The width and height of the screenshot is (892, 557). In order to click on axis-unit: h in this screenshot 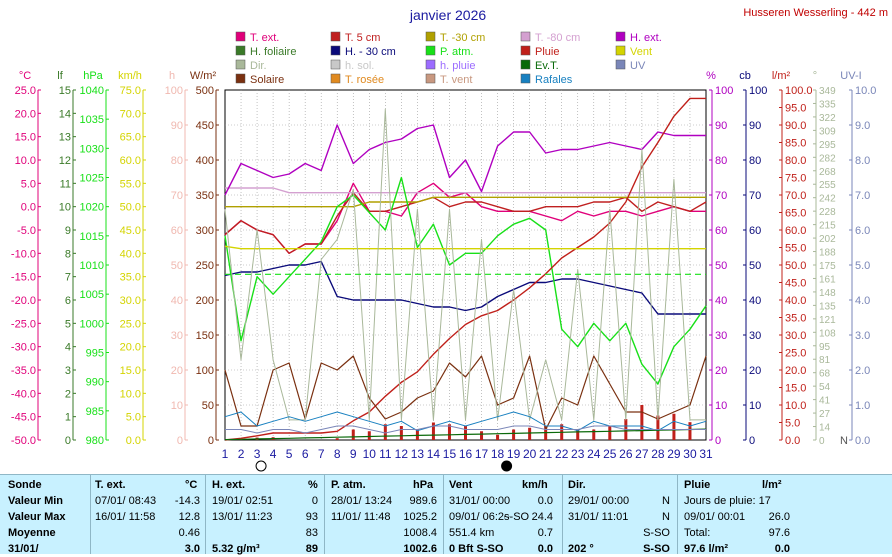, I will do `click(172, 76)`.